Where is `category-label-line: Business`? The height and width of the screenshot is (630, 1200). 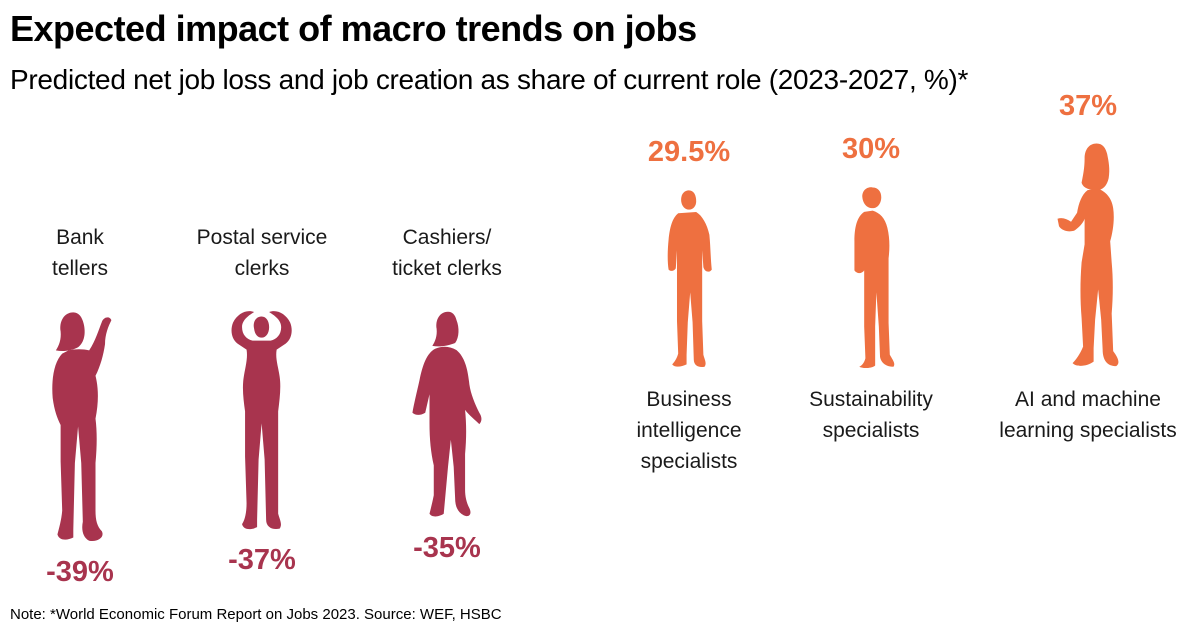 category-label-line: Business is located at coordinates (689, 399).